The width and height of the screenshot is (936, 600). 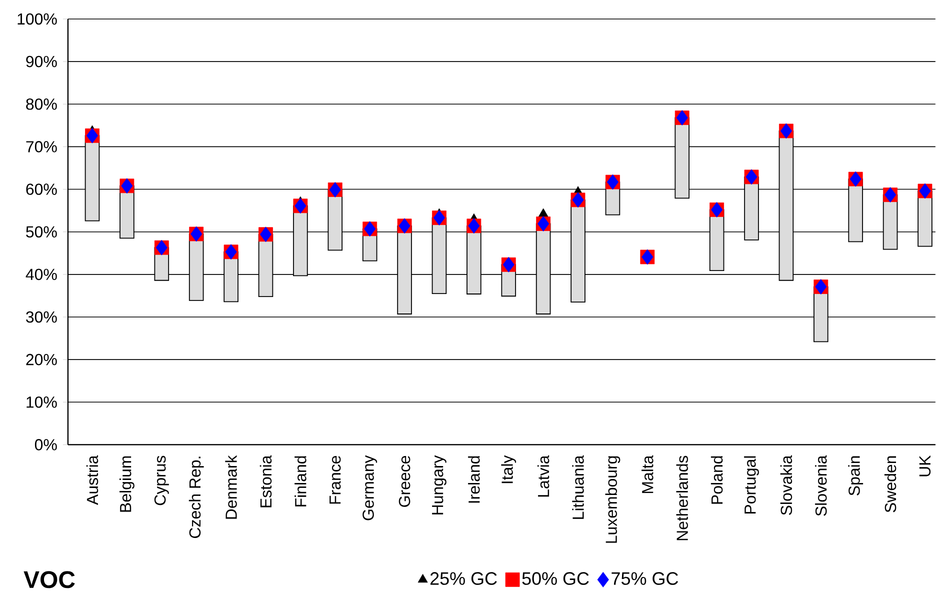 What do you see at coordinates (231, 487) in the screenshot?
I see `x-tick-label: Denmark` at bounding box center [231, 487].